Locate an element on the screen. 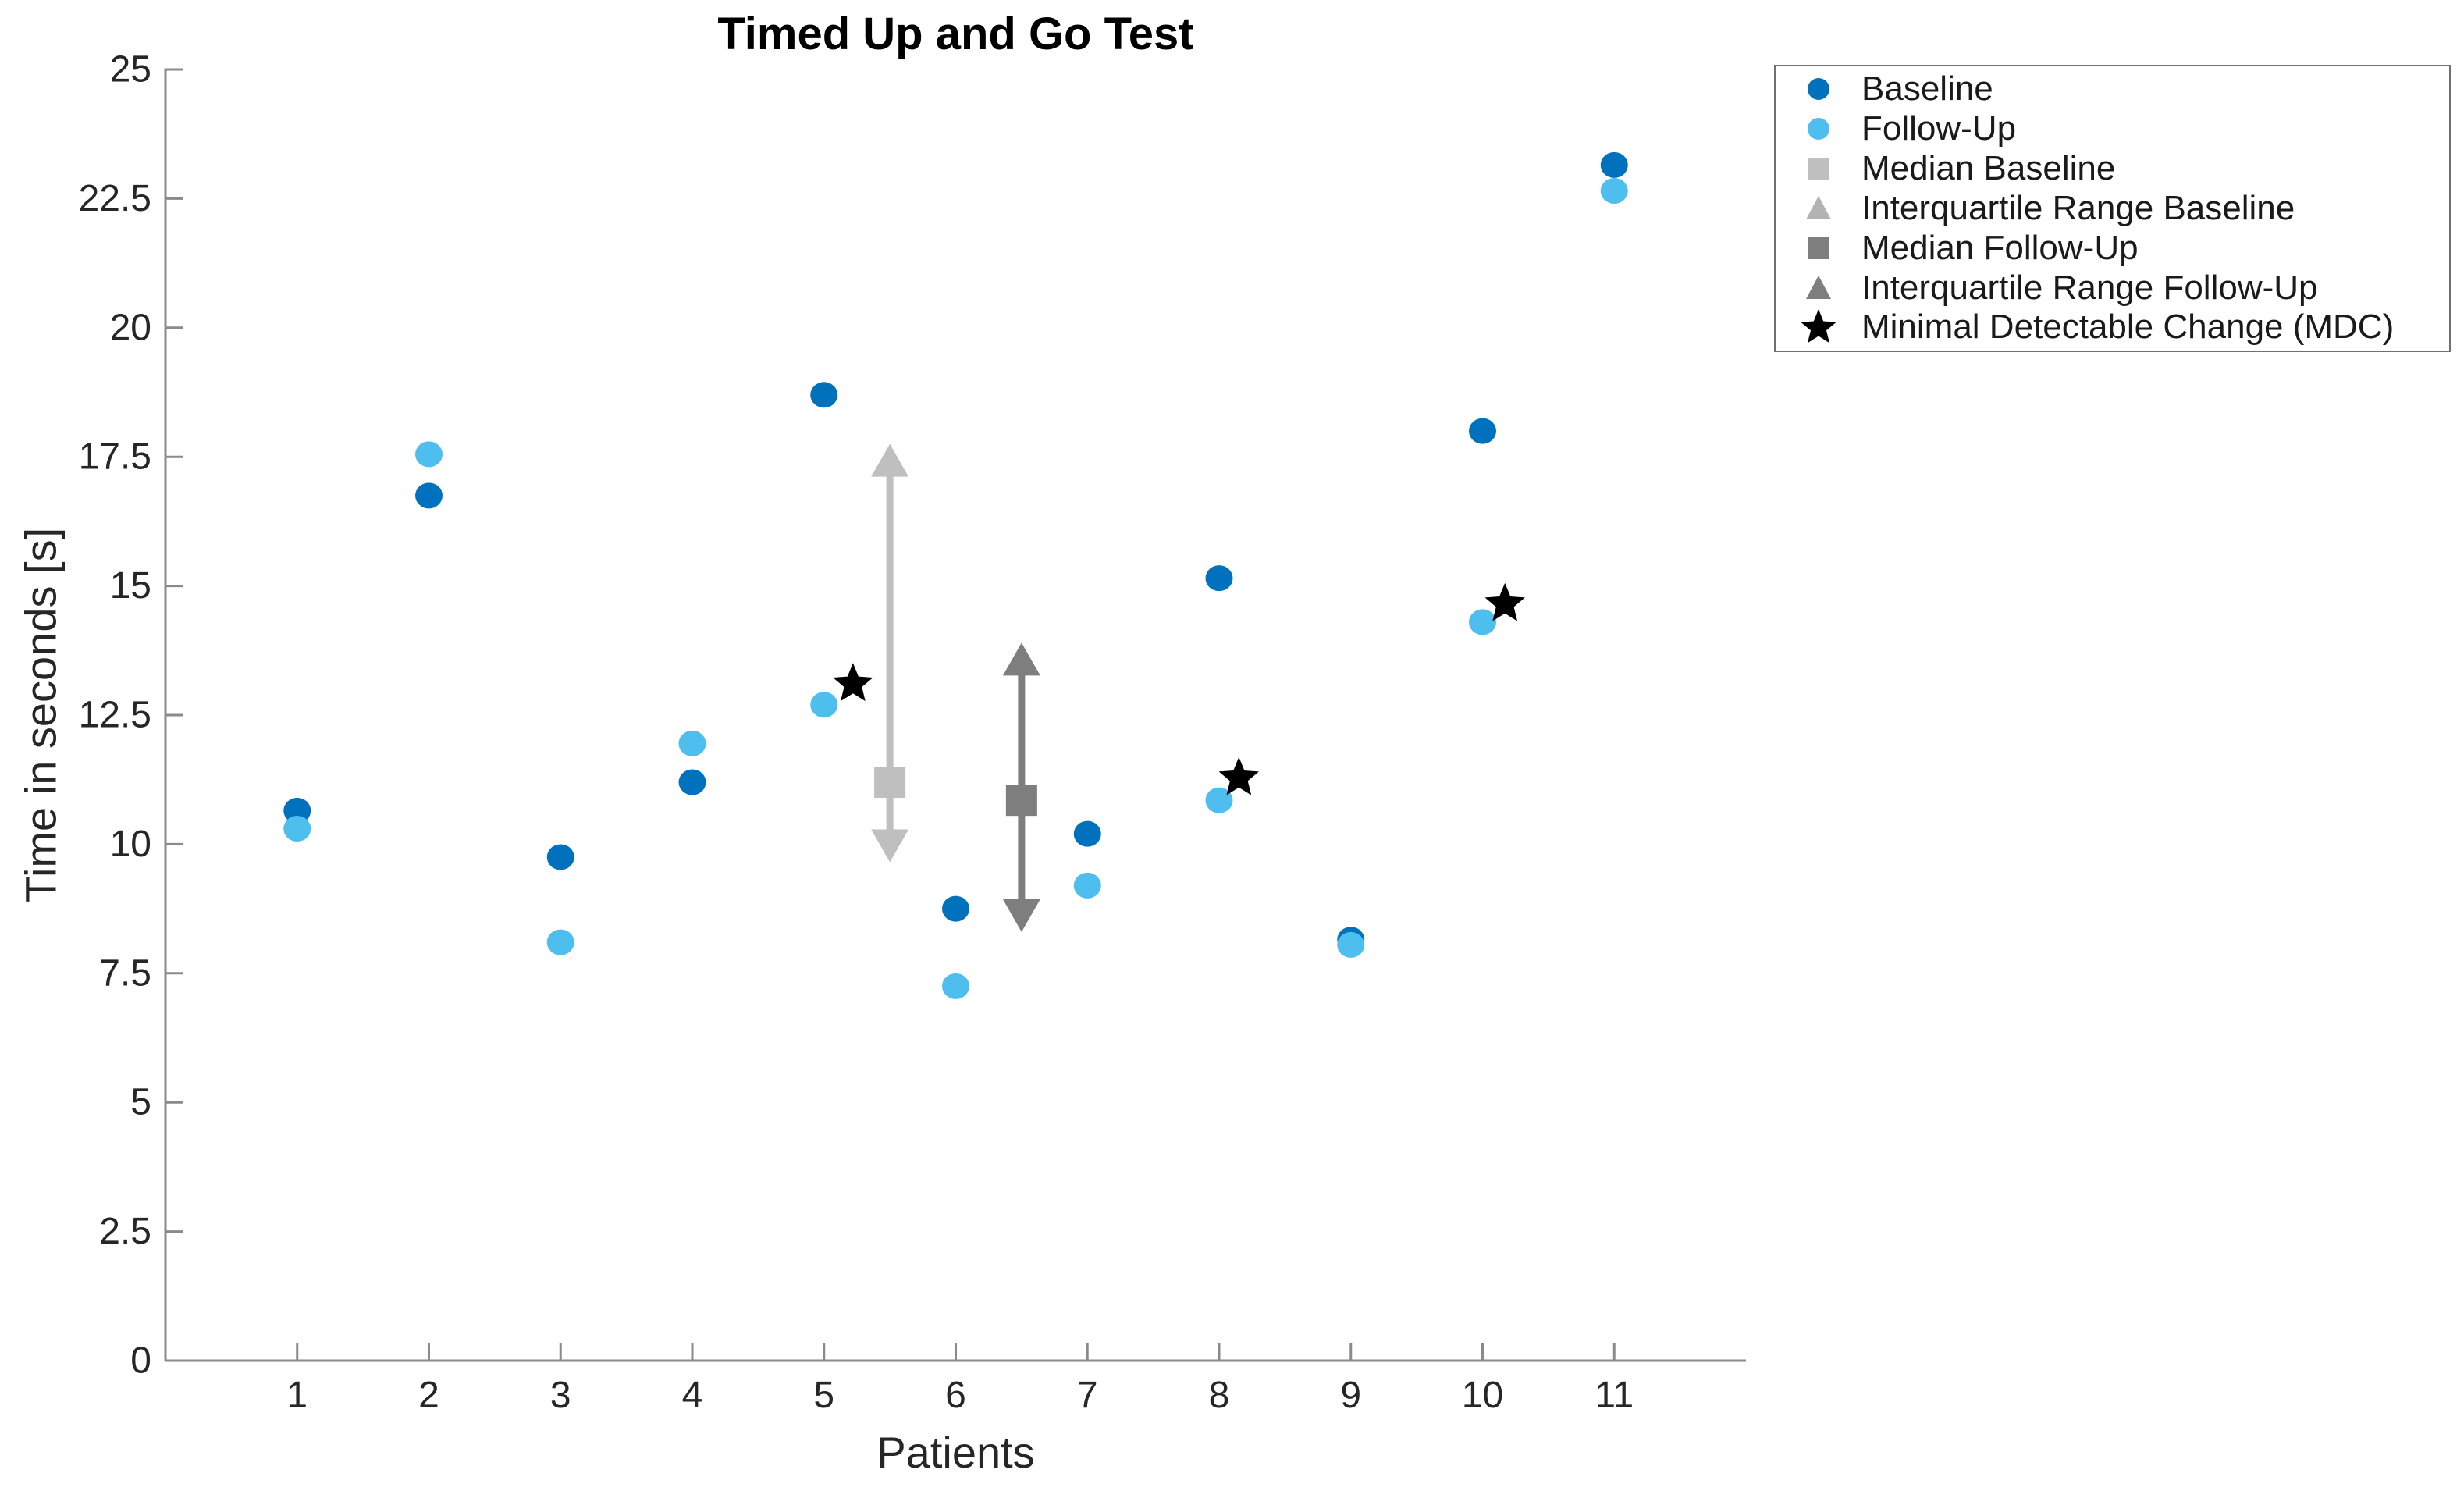 This screenshot has height=1491, width=2464. x-tick-label: 3 is located at coordinates (560, 1396).